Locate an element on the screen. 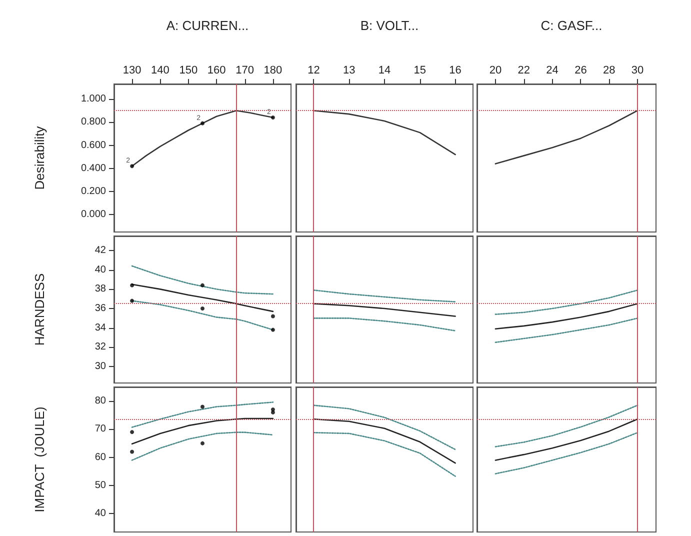 Image resolution: width=691 pixels, height=536 pixels. x-tick-label: 180 is located at coordinates (273, 70).